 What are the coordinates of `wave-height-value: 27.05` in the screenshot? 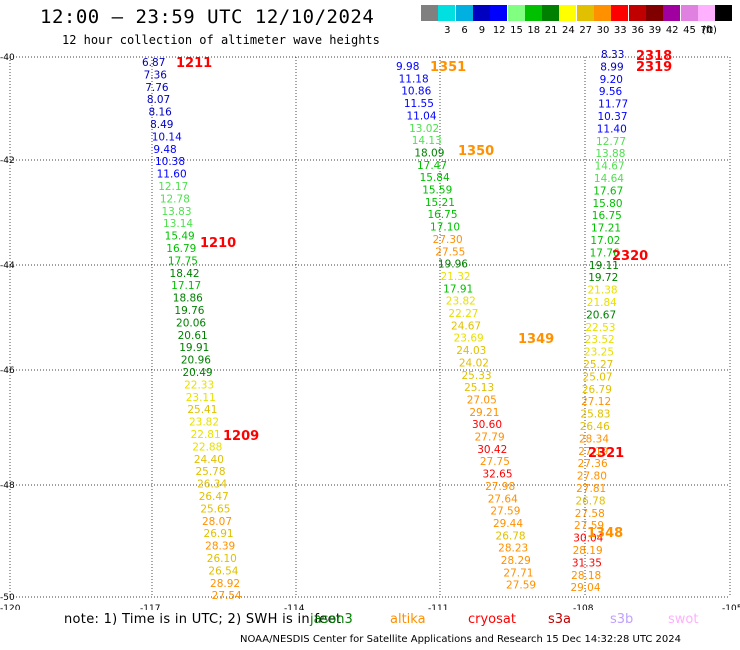 It's located at (482, 400).